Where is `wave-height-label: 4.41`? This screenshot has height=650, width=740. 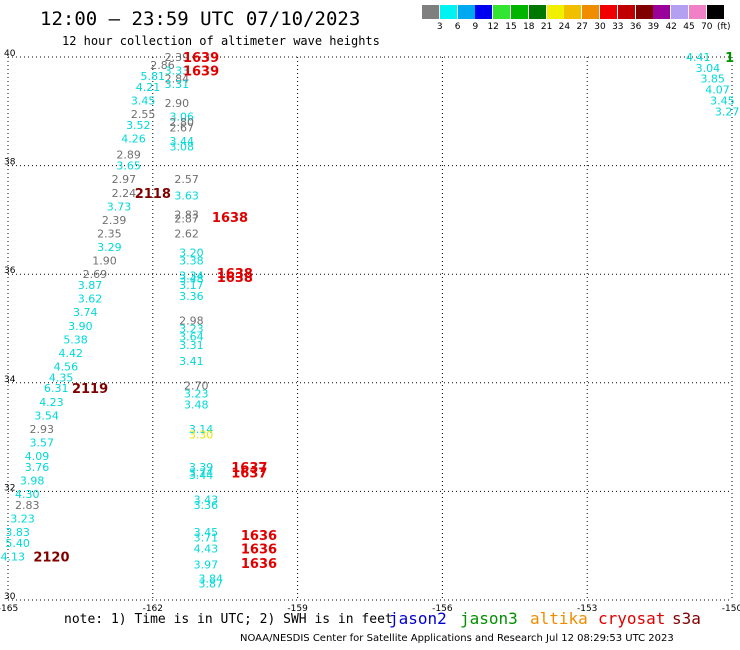
wave-height-label: 4.41 is located at coordinates (698, 57).